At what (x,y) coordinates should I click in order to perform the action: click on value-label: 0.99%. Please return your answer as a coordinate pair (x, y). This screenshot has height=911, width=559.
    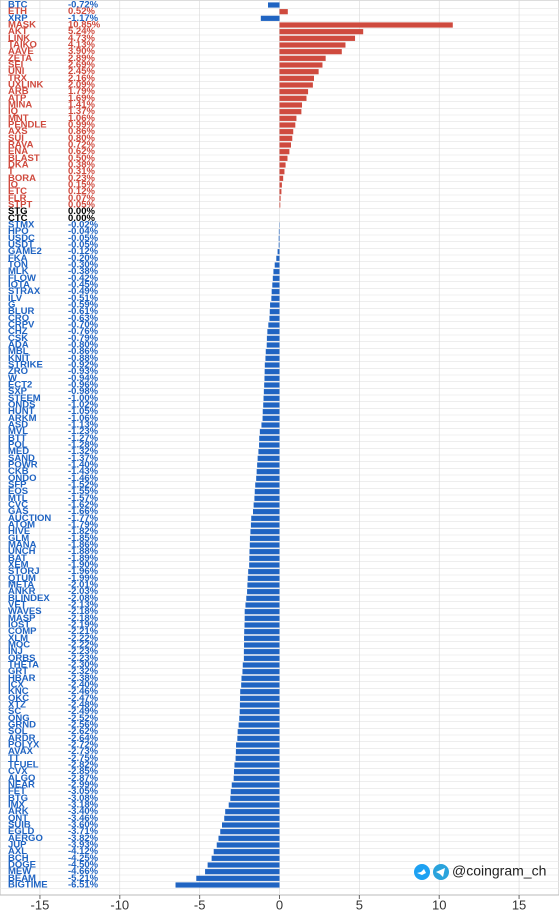
    Looking at the image, I should click on (81, 125).